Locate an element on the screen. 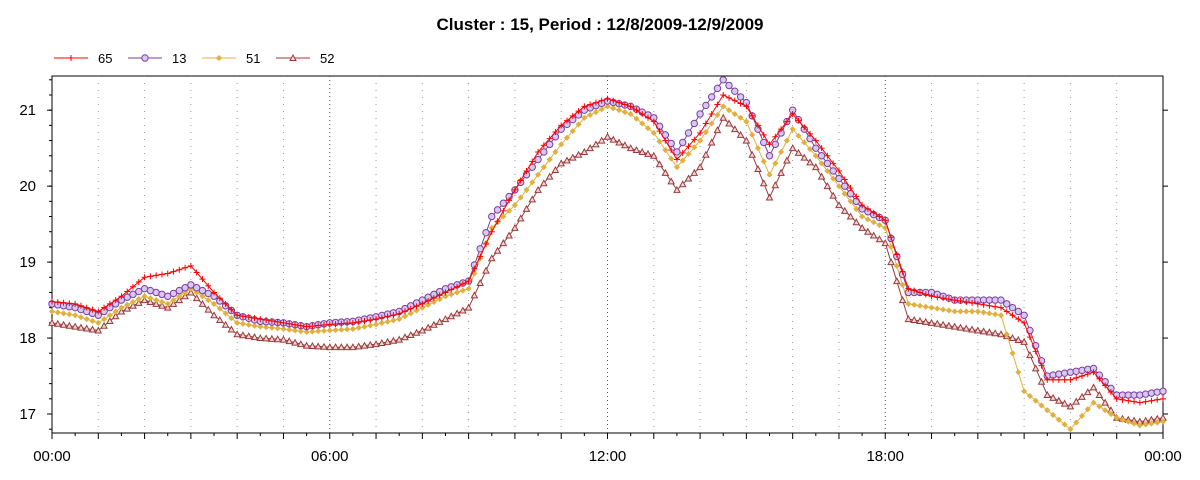  legend-item-13: 13 is located at coordinates (157, 58).